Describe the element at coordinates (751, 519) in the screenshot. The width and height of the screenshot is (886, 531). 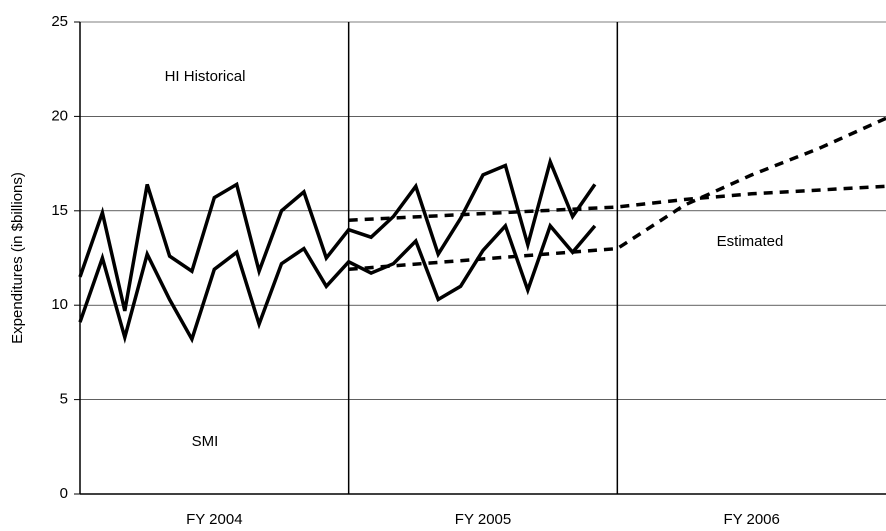
I see `x-tick-label: FY 2006` at that location.